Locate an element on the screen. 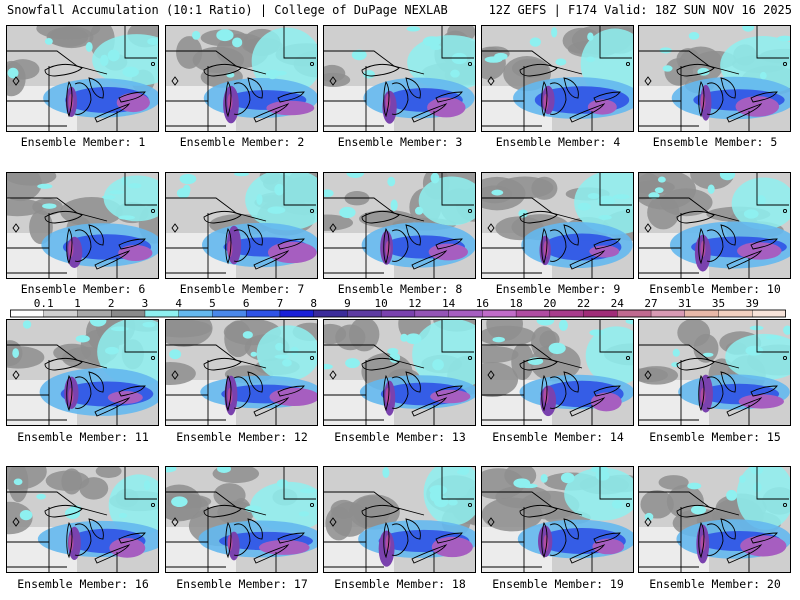  colorbar-tick-label: 1 is located at coordinates (77, 303).